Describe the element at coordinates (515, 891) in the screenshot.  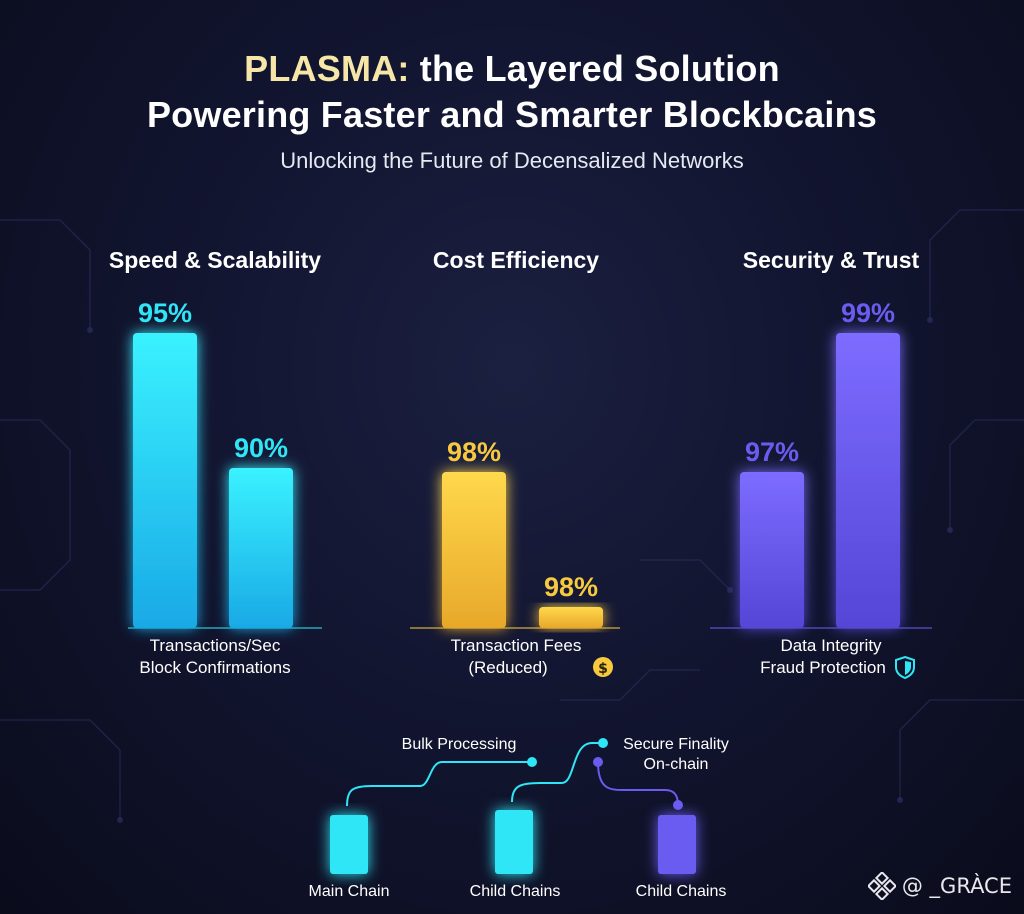
I see `node-label-child-chains-1: Child Chains` at that location.